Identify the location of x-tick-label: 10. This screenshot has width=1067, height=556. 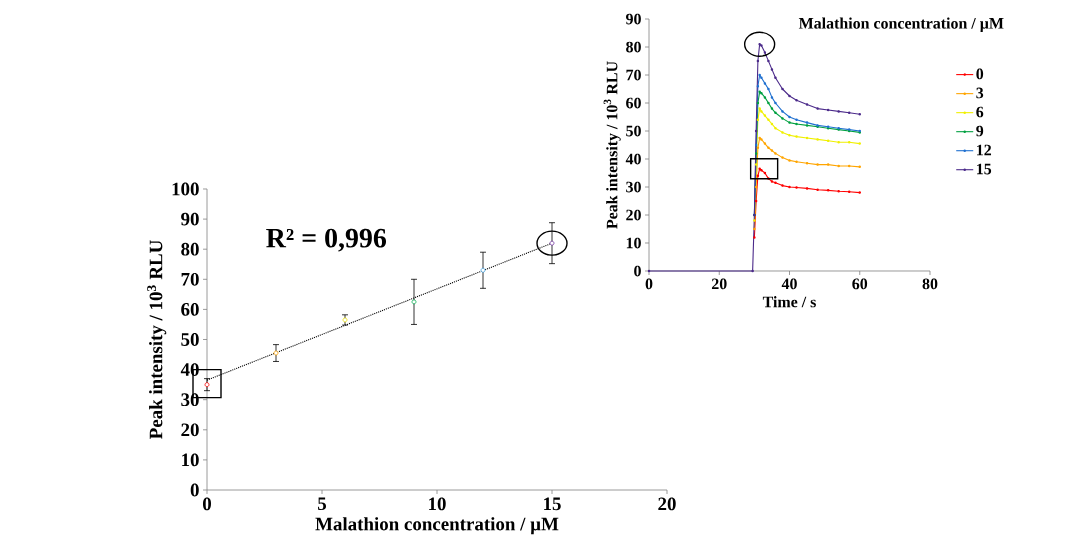
(437, 504).